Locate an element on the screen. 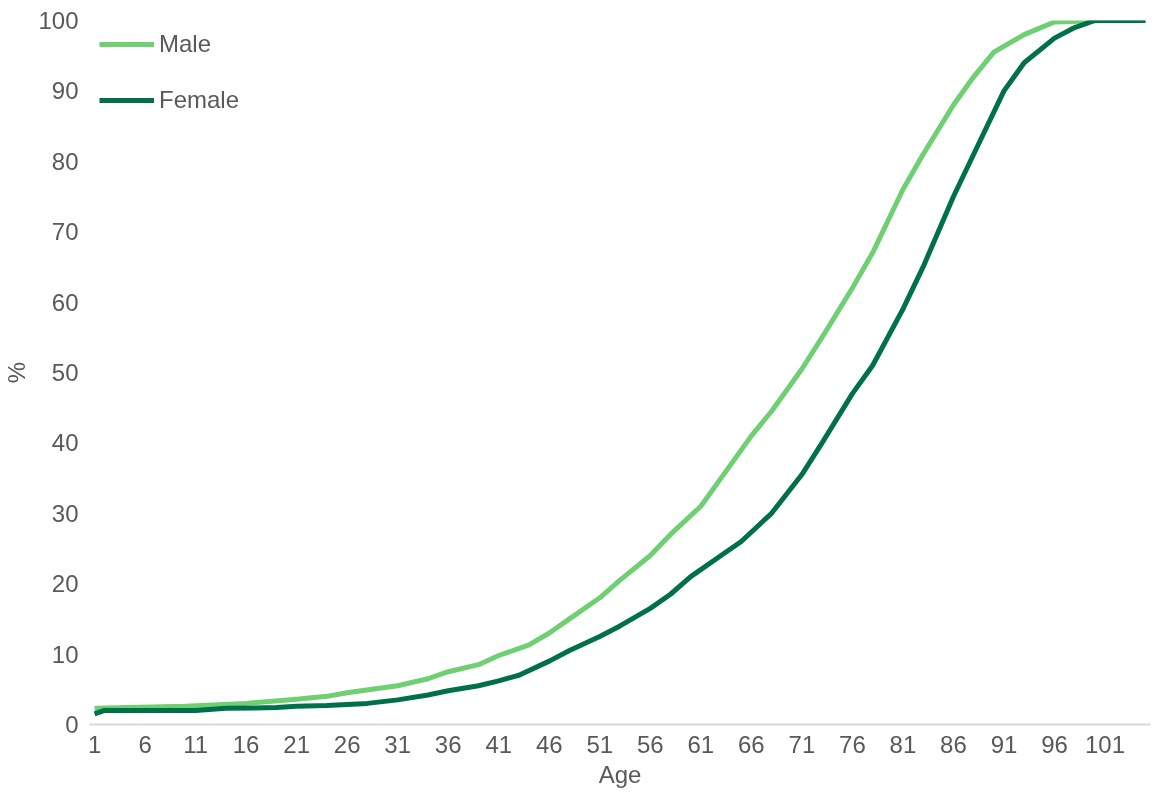 Image resolution: width=1163 pixels, height=796 pixels. x-tick-label: 31 is located at coordinates (398, 744).